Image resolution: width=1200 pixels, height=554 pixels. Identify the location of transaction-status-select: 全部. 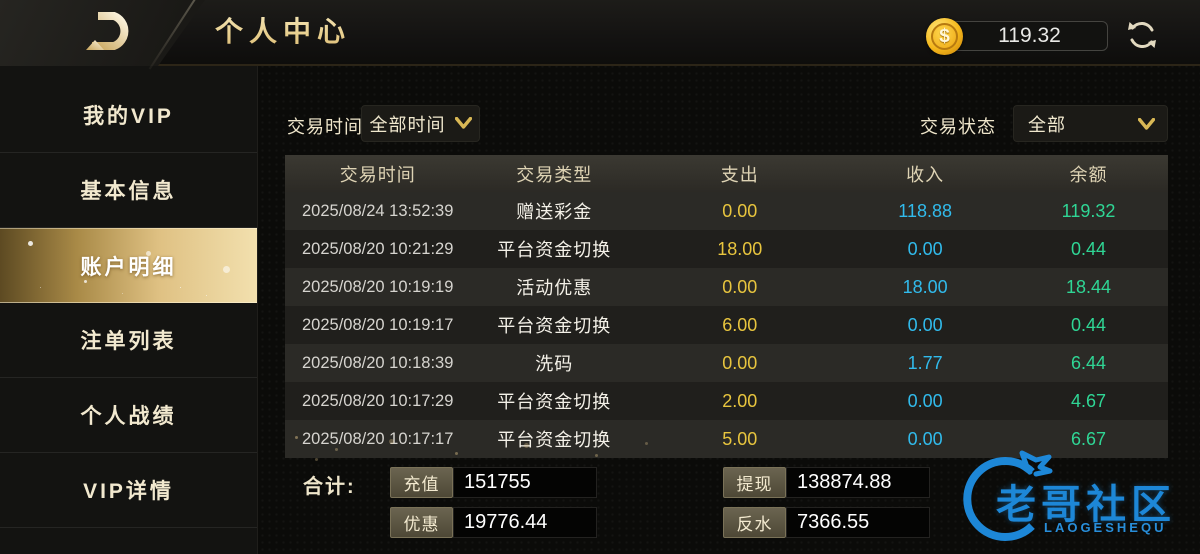
(1090, 123).